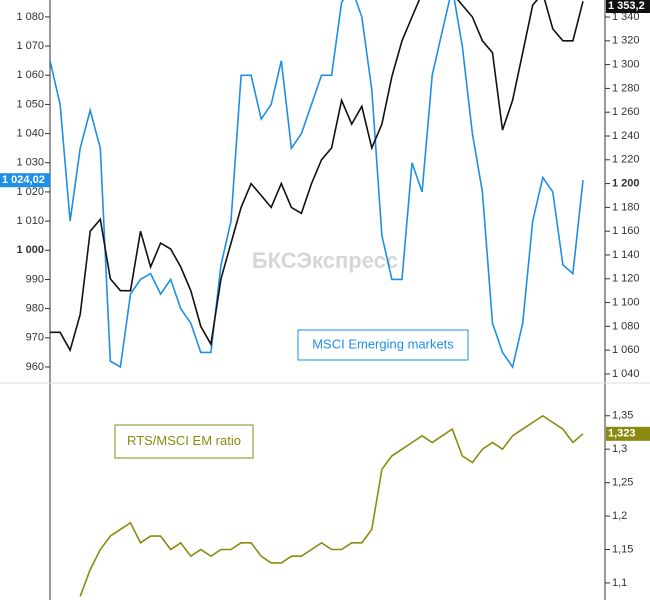  What do you see at coordinates (619, 516) in the screenshot?
I see `y2-tick-label: 1,2` at bounding box center [619, 516].